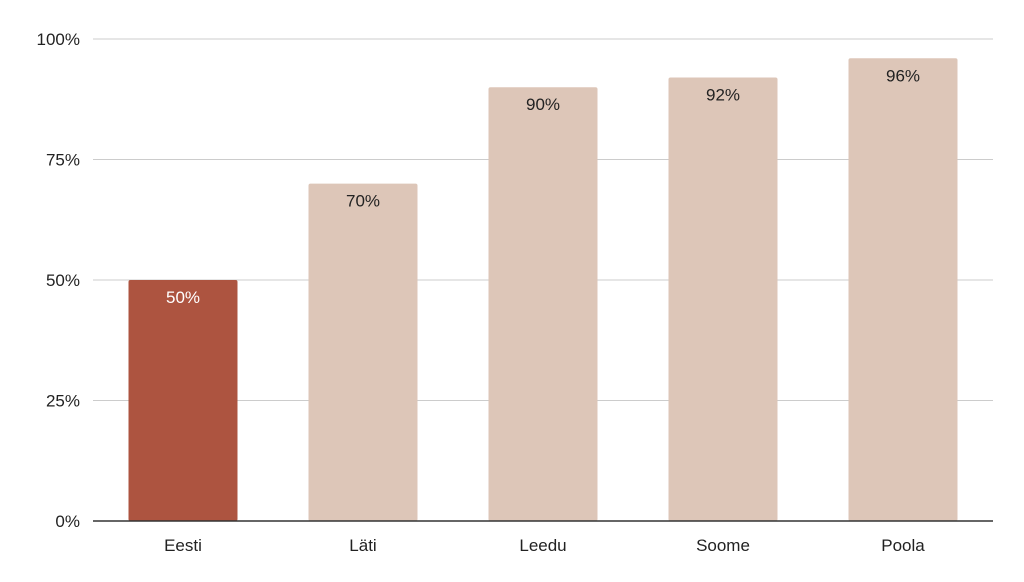 The height and width of the screenshot is (582, 1024). I want to click on data-label-2: 90%, so click(543, 104).